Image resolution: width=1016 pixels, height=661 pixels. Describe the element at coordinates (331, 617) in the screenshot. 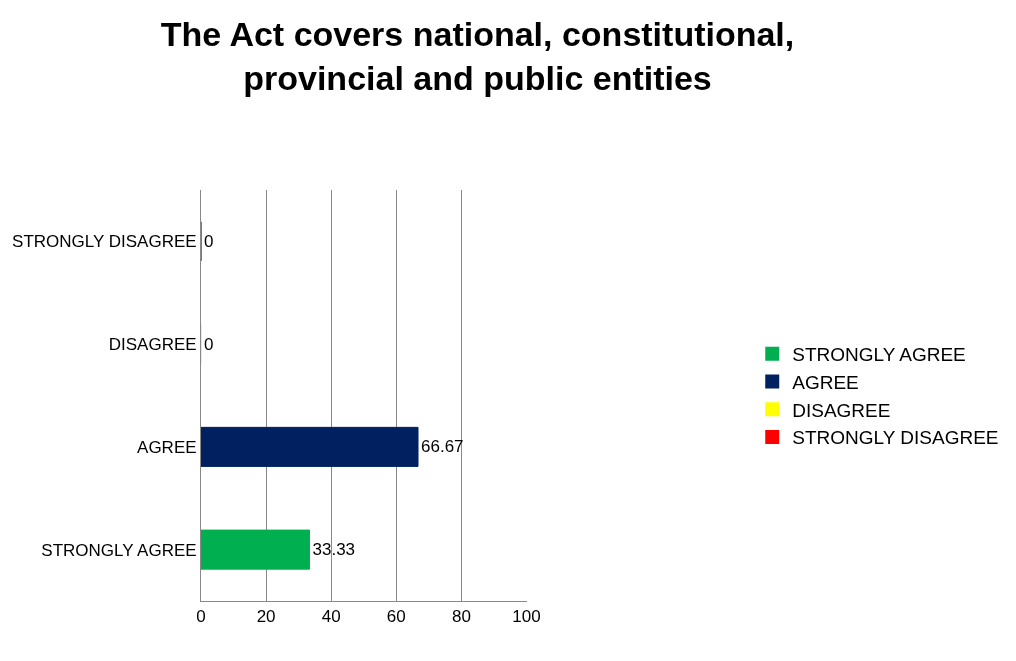

I see `x-tick-label: 40` at that location.